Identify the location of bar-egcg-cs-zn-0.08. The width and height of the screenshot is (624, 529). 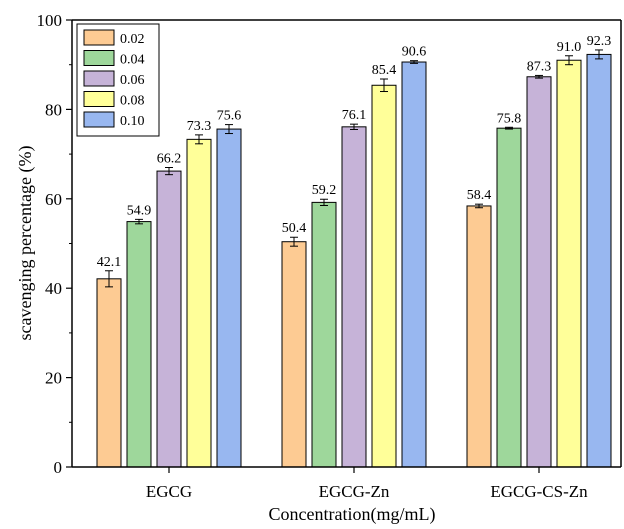
(569, 263).